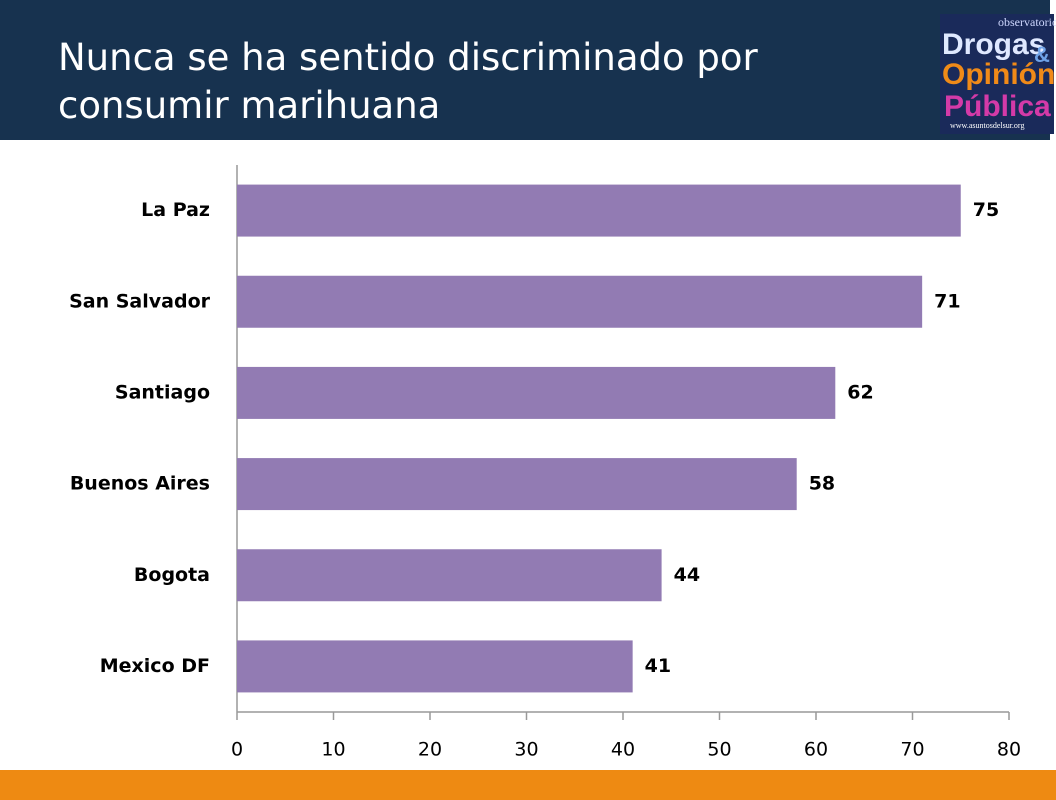  What do you see at coordinates (719, 750) in the screenshot?
I see `x-tick-label: 50` at bounding box center [719, 750].